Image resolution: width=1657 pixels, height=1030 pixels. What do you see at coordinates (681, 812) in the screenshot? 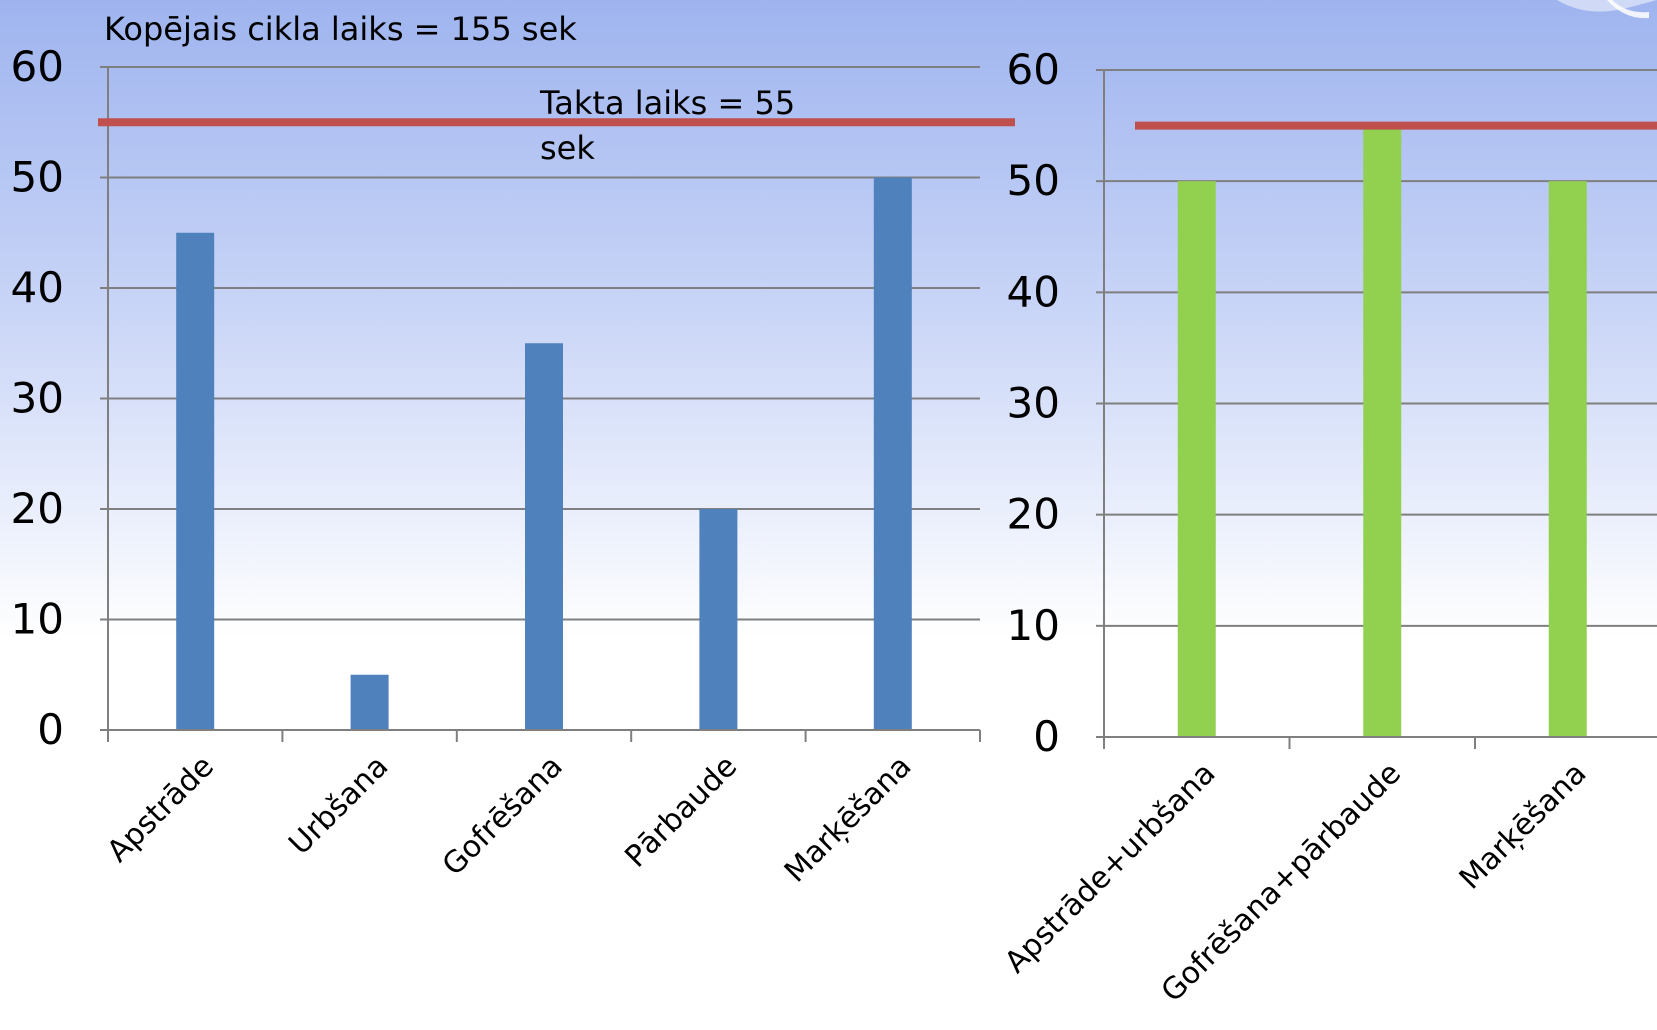
I see `x-tick-label: Pārbaude` at bounding box center [681, 812].